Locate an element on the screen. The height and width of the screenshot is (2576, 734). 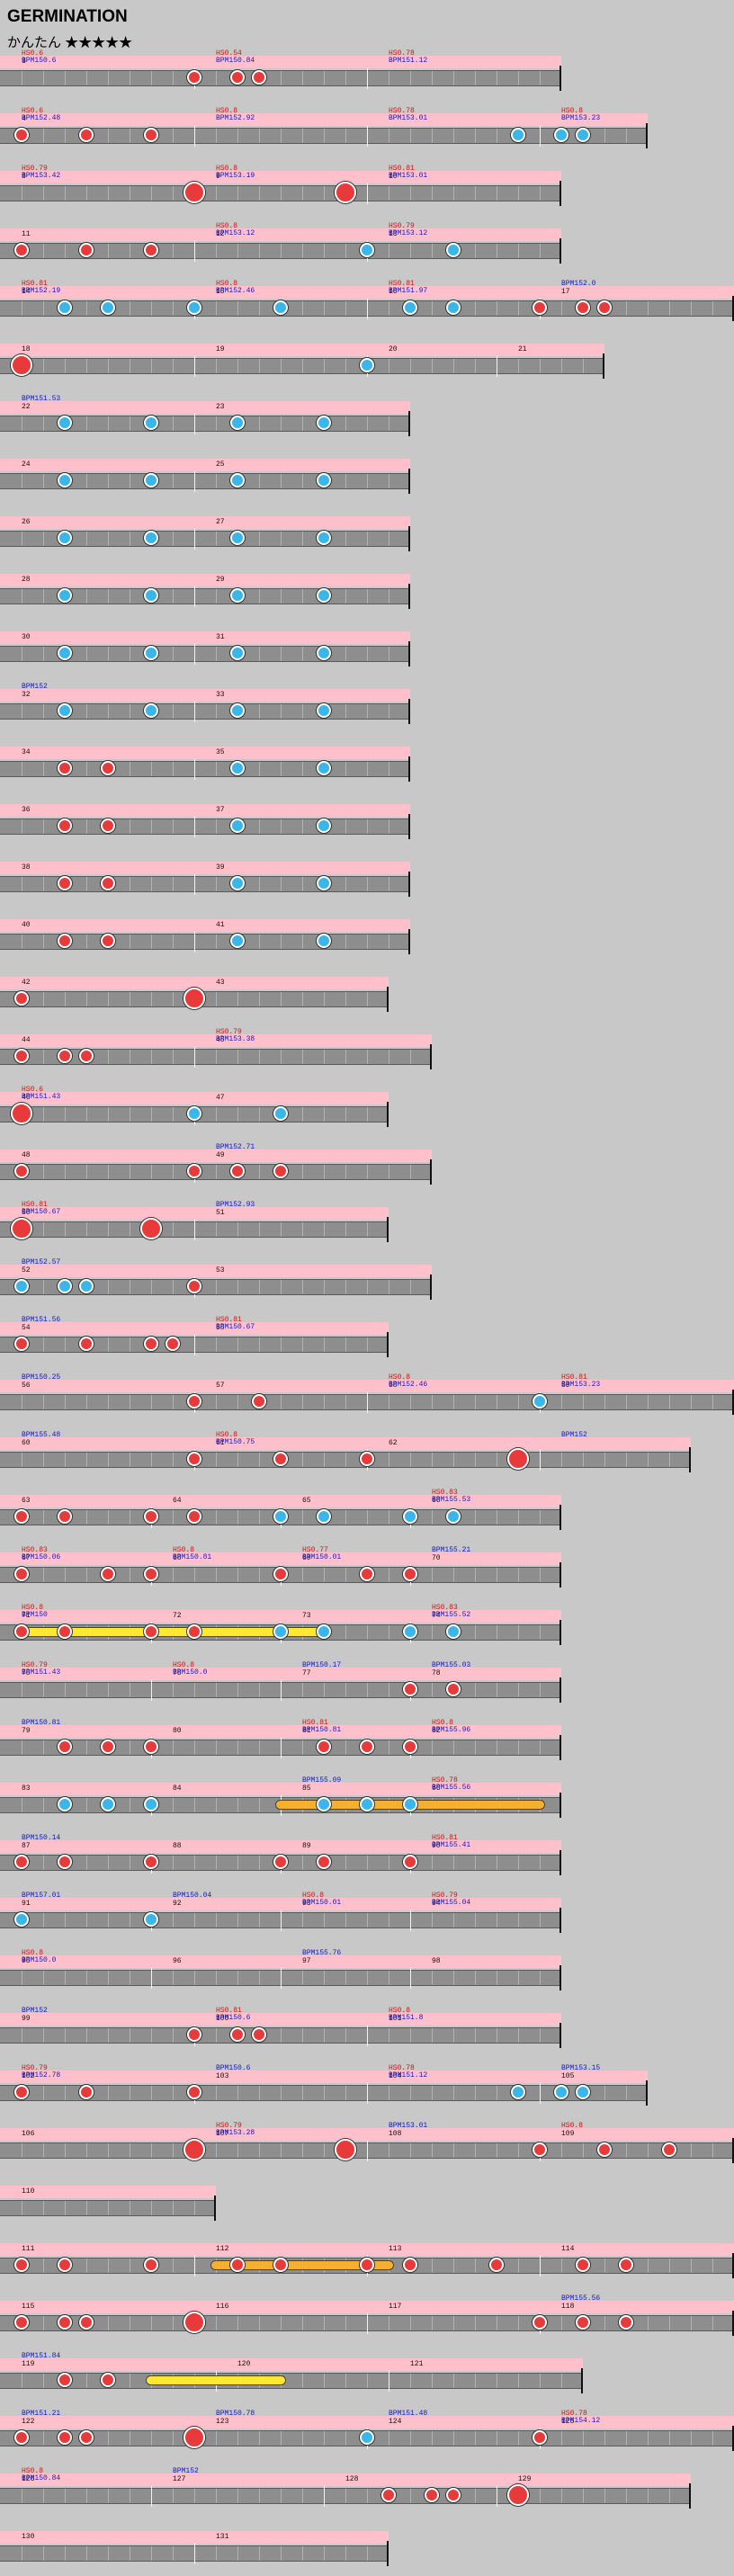
measure-number: 13 is located at coordinates (393, 234).